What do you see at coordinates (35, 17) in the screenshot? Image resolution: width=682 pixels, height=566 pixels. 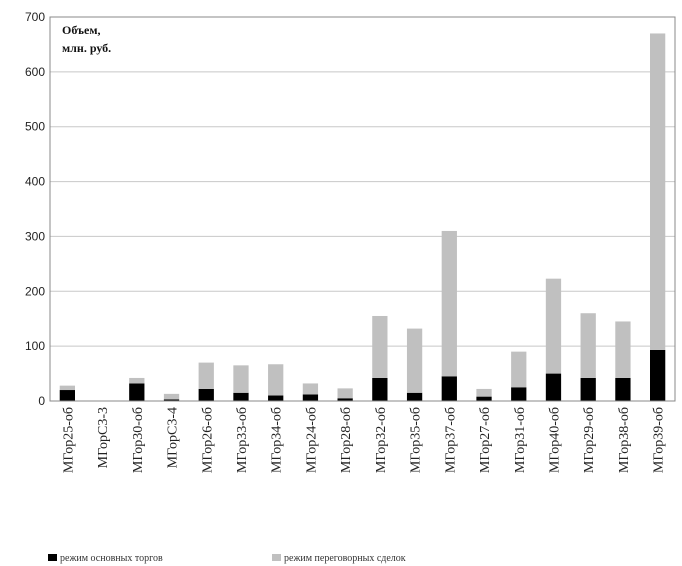 I see `y-tick-label: 700` at bounding box center [35, 17].